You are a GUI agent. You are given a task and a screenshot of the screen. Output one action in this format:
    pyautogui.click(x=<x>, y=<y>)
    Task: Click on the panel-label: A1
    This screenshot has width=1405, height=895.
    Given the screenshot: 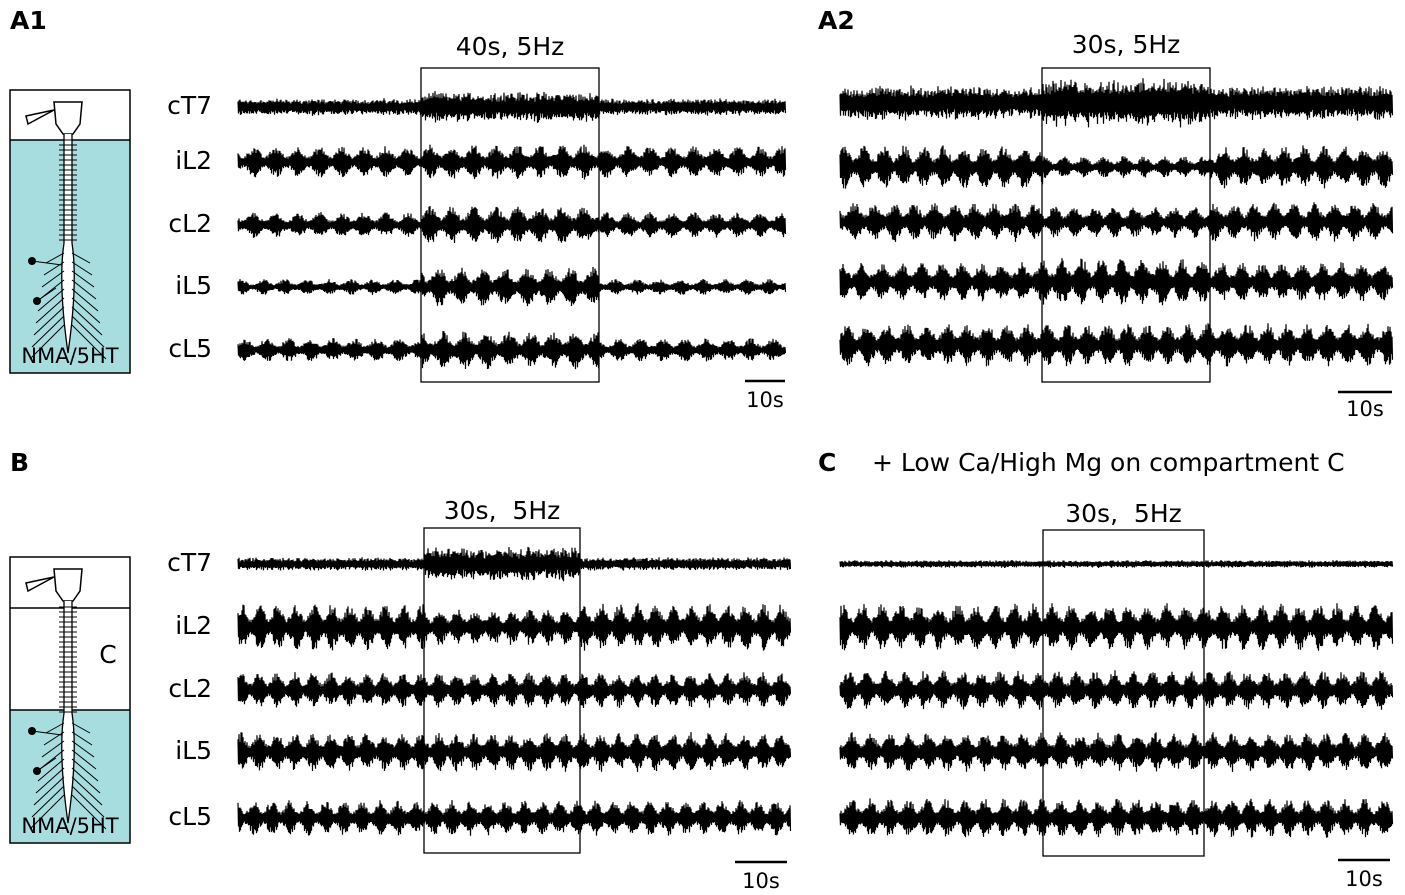 What is the action you would take?
    pyautogui.click(x=28, y=20)
    